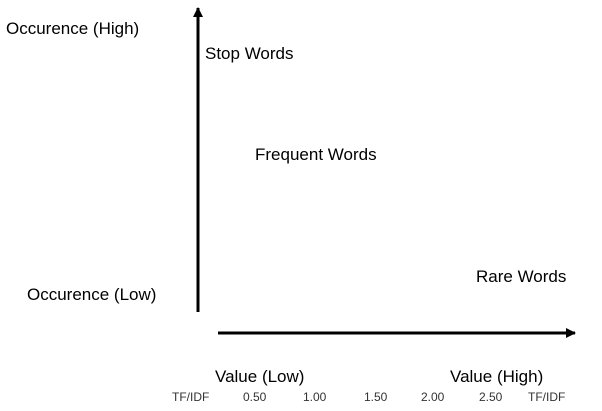  Describe the element at coordinates (73, 28) in the screenshot. I see `y-axis-high-label: Occurence (High)` at that location.